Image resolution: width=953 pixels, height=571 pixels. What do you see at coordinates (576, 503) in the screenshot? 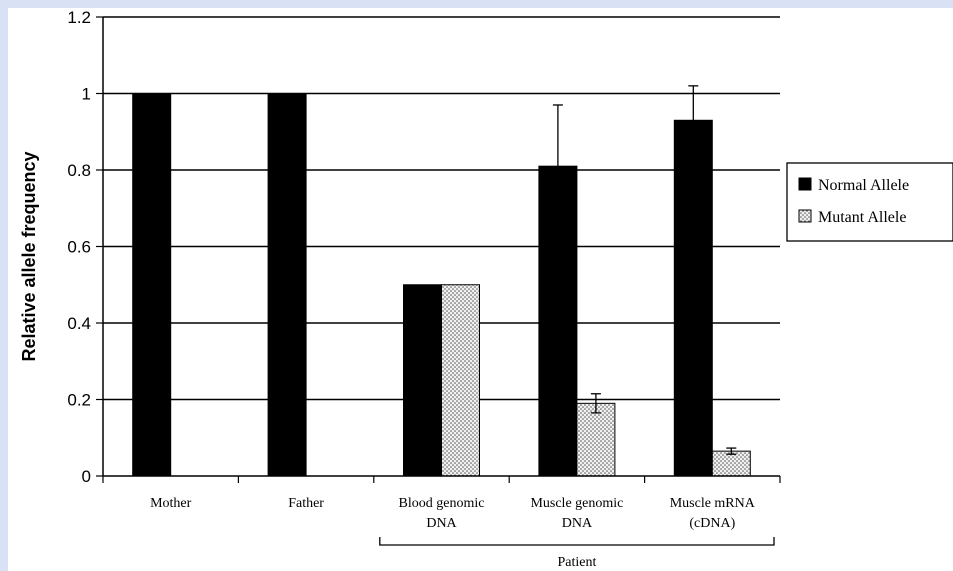
I see `x-tick-label: Muscle genomic` at bounding box center [576, 503].